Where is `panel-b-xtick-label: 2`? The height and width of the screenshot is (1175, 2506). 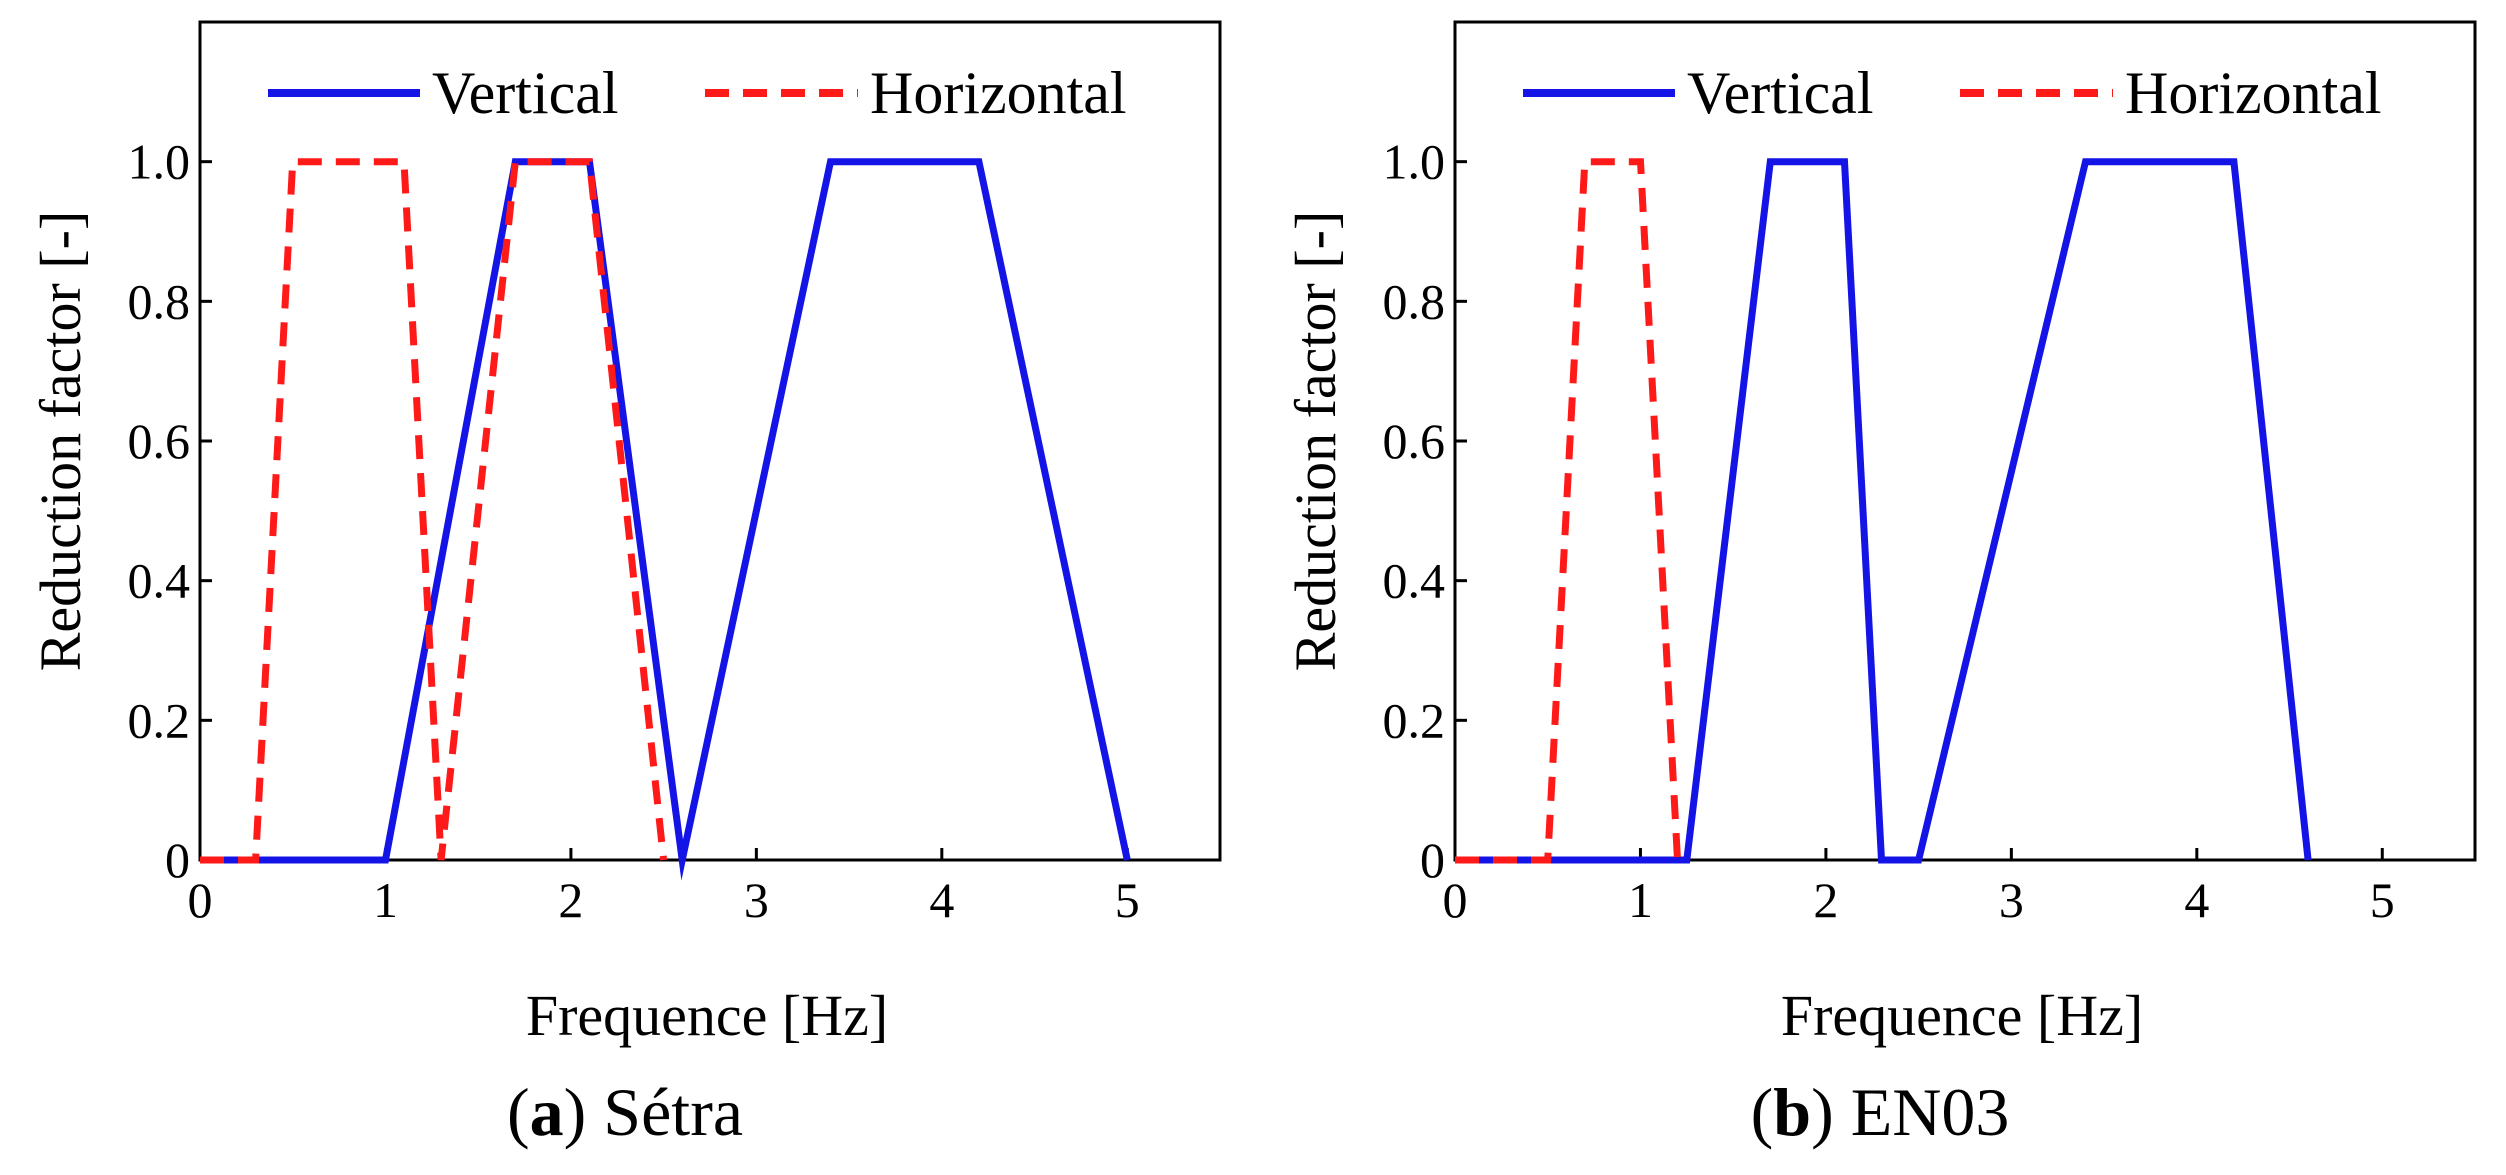
panel-b-xtick-label: 2 is located at coordinates (1825, 900).